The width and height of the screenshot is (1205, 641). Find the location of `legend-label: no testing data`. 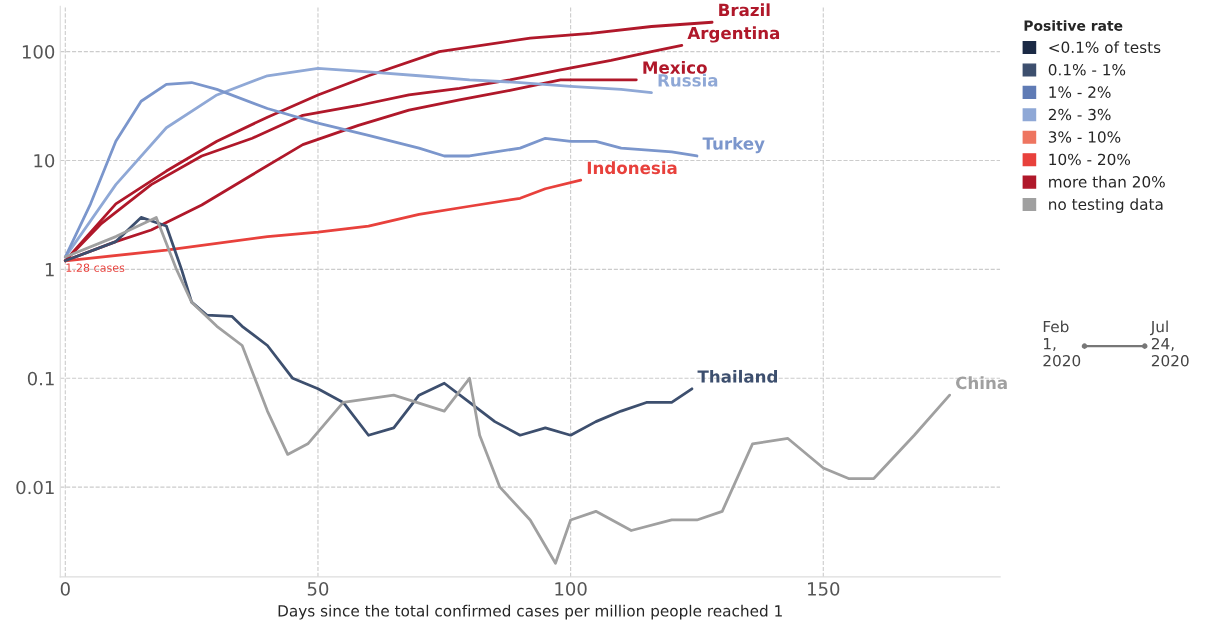

legend-label: no testing data is located at coordinates (1106, 205).